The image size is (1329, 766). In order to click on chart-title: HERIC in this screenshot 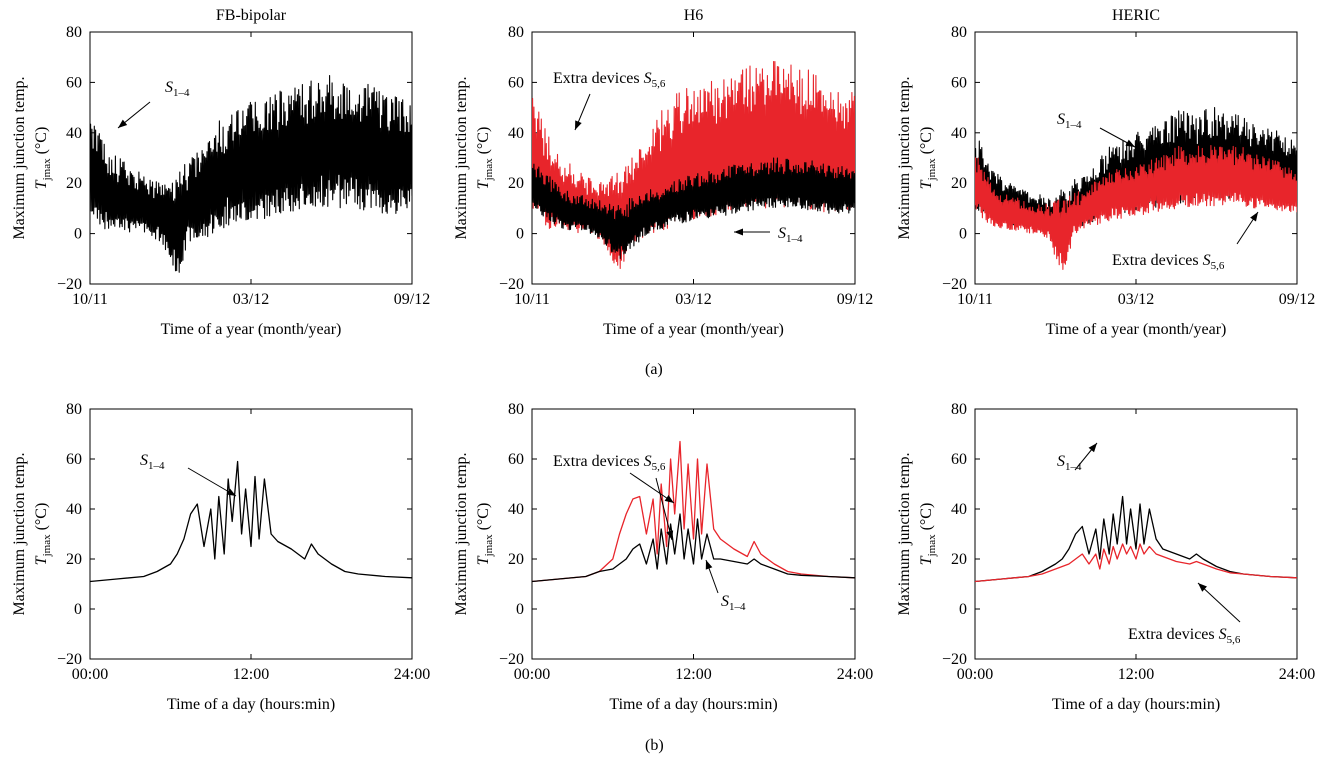, I will do `click(1136, 15)`.